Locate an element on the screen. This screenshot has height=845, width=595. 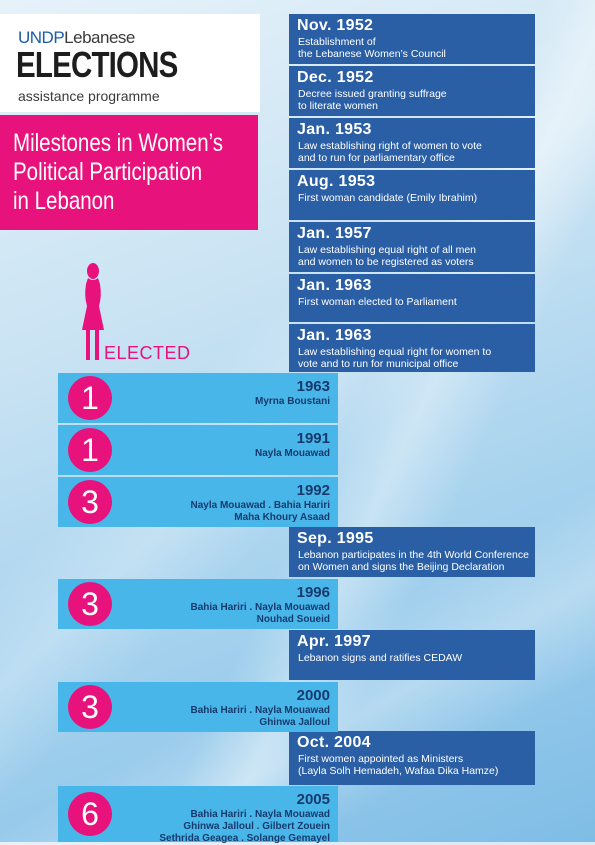
elected-names: Myrna Boustani is located at coordinates (292, 401).